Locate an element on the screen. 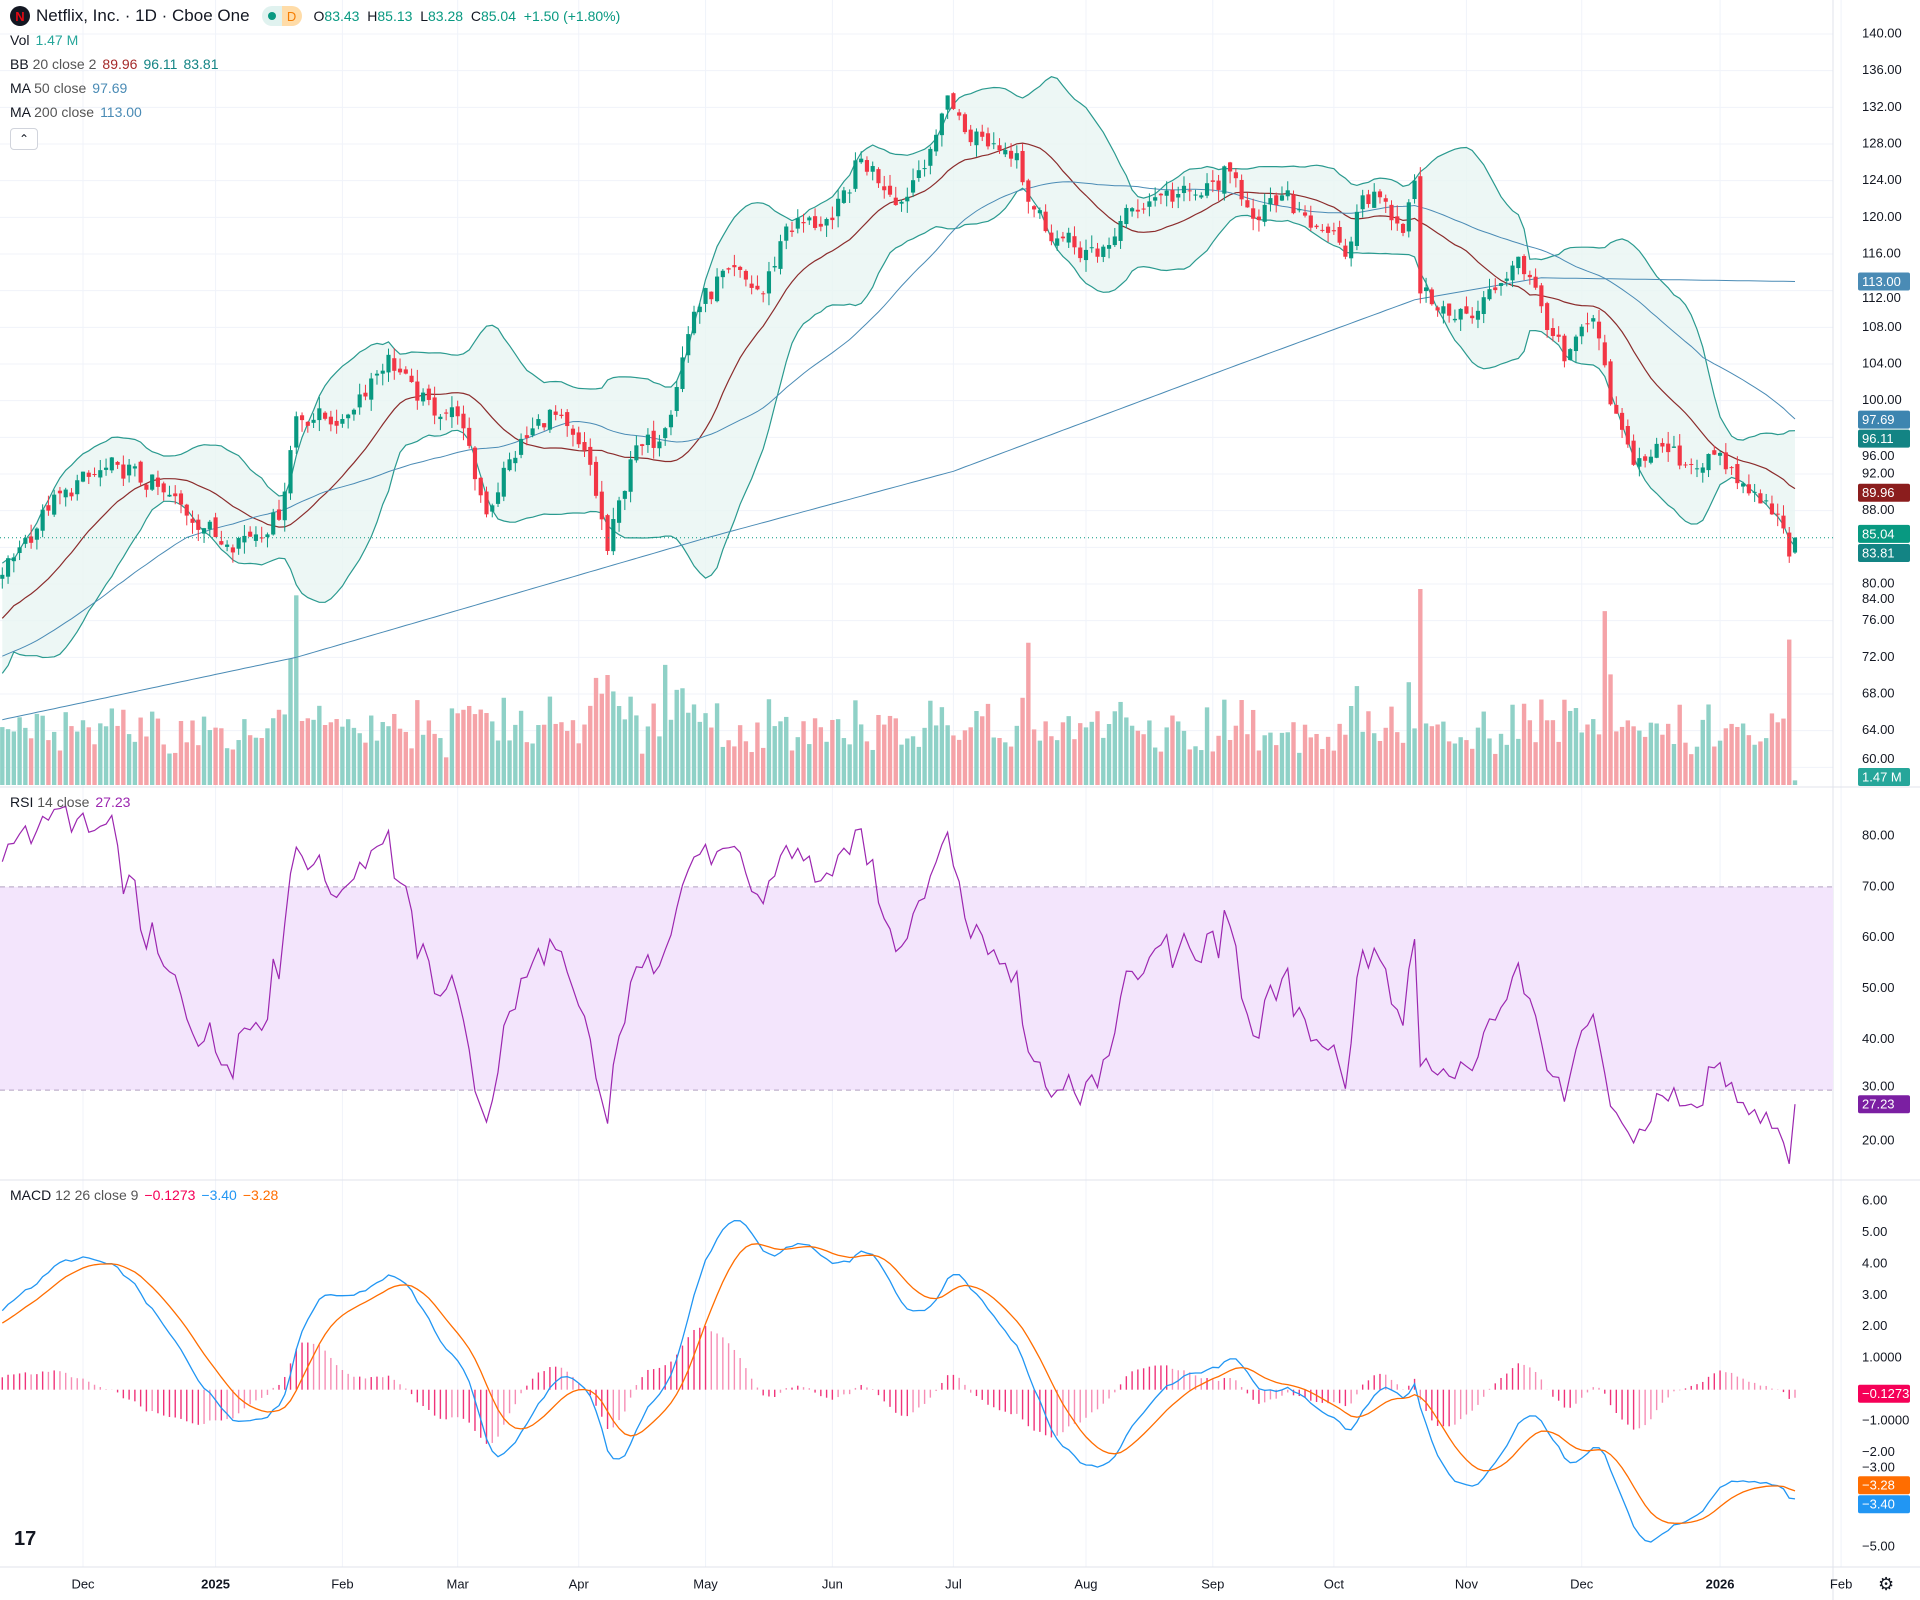  market-status-pill: D is located at coordinates (281, 16).